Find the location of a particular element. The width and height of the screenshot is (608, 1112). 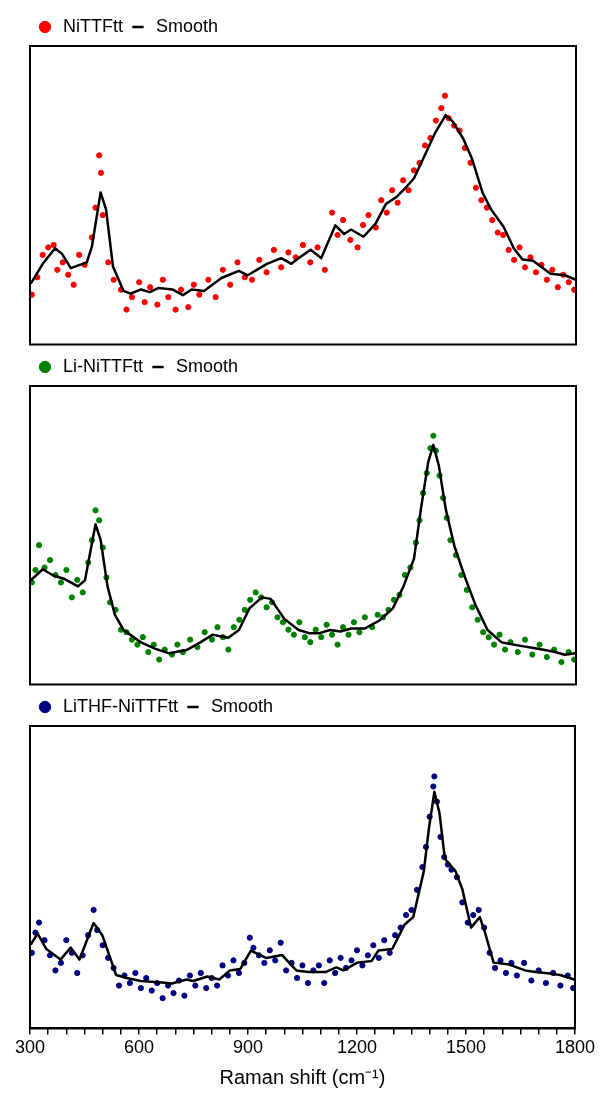

x-axis-title: Raman shift (cm⁻¹) is located at coordinates (302, 1076).